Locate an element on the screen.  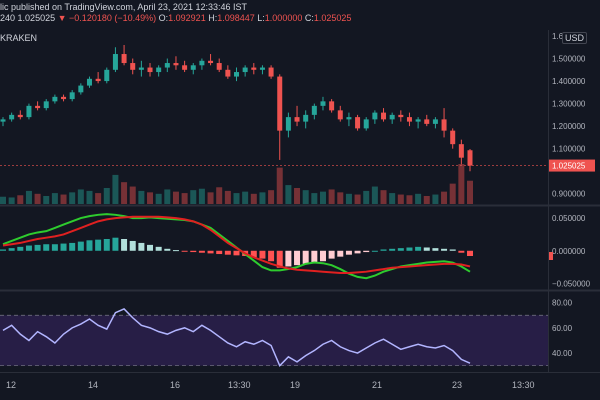
current-price-badge is located at coordinates (572, 165).